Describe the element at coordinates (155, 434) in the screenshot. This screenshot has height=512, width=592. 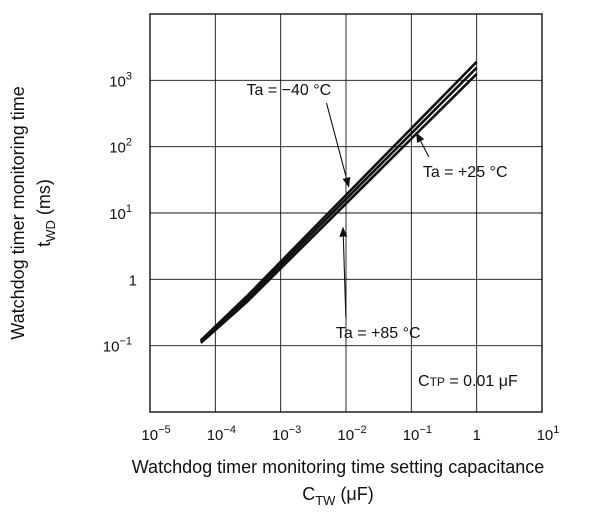
I see `x-tick-label: 10⁻⁵` at that location.